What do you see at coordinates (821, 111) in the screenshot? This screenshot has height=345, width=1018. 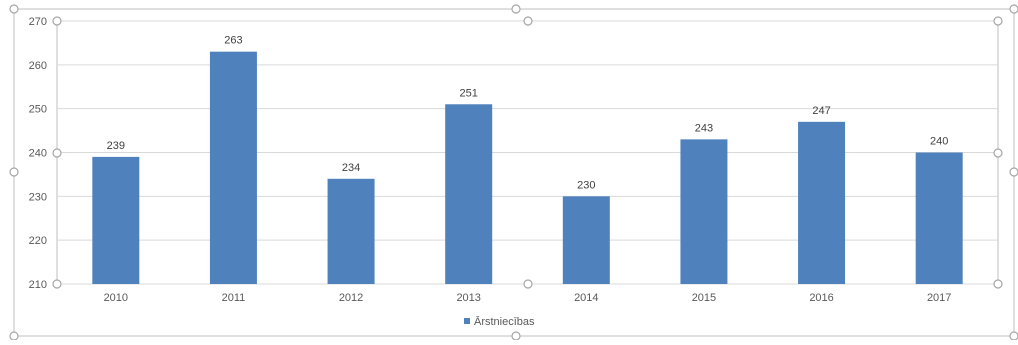 I see `data-label: 247` at bounding box center [821, 111].